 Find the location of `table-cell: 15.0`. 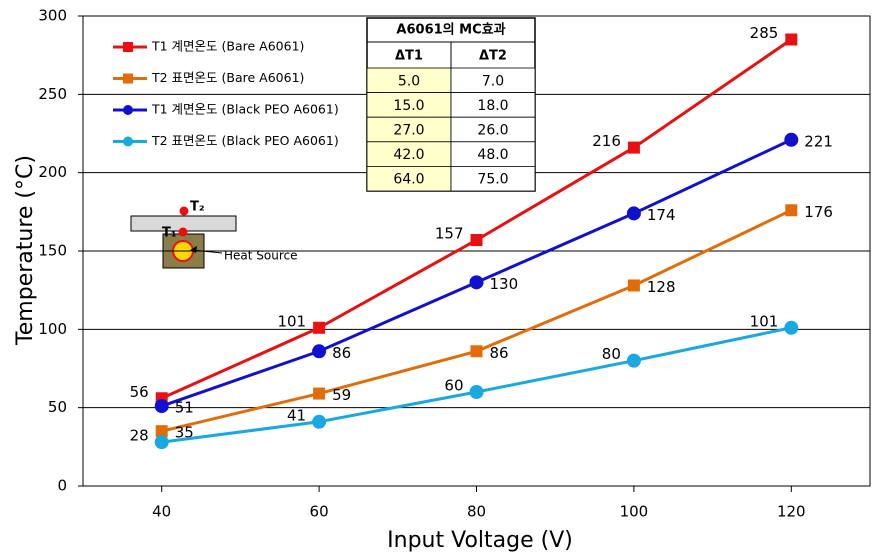

table-cell: 15.0 is located at coordinates (408, 106).